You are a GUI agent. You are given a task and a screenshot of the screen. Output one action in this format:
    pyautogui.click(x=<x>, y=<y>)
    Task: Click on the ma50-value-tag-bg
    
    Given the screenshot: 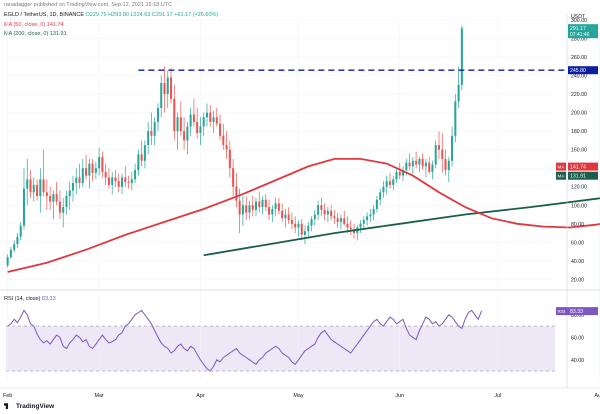 What is the action you would take?
    pyautogui.click(x=583, y=166)
    